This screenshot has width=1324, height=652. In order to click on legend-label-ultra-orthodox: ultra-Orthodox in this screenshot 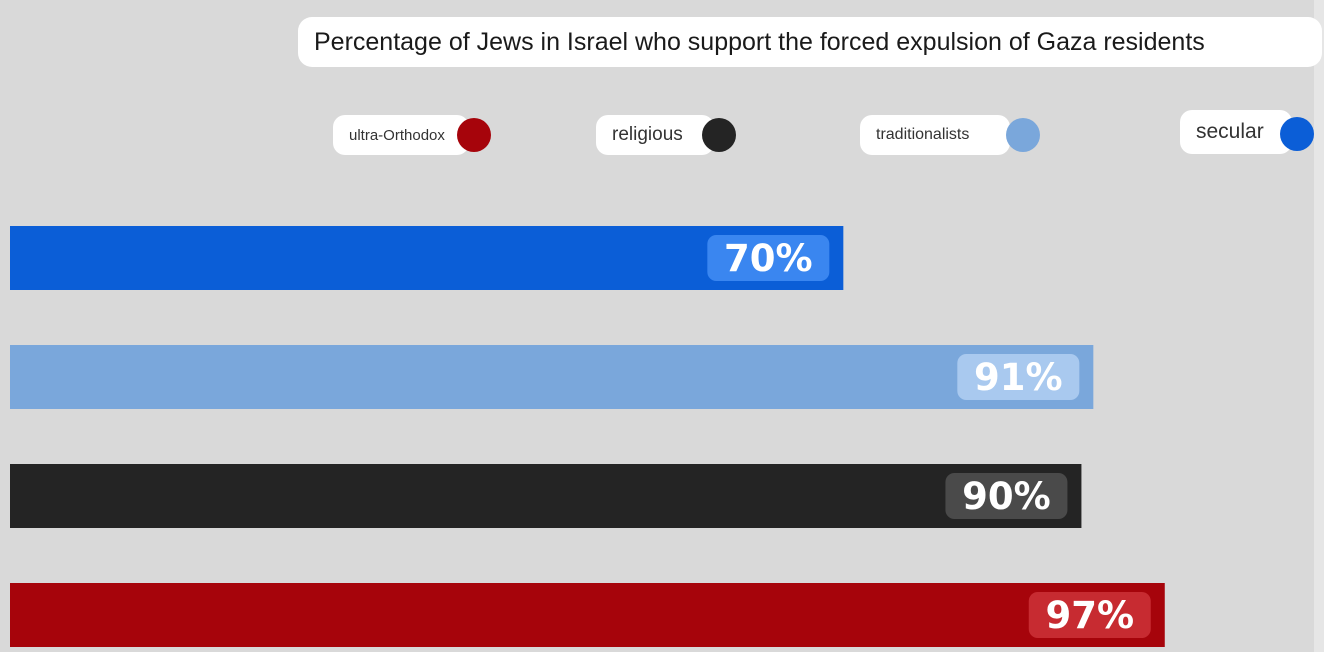, I will do `click(401, 135)`.